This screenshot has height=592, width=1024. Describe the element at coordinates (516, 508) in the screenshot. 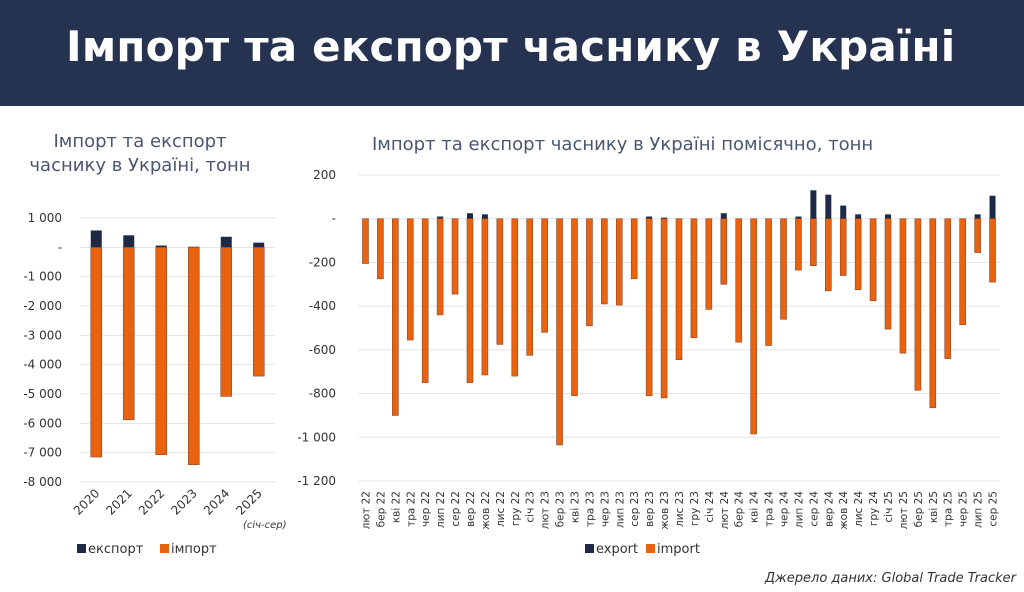

I see `x-tick-label: гру 22` at that location.